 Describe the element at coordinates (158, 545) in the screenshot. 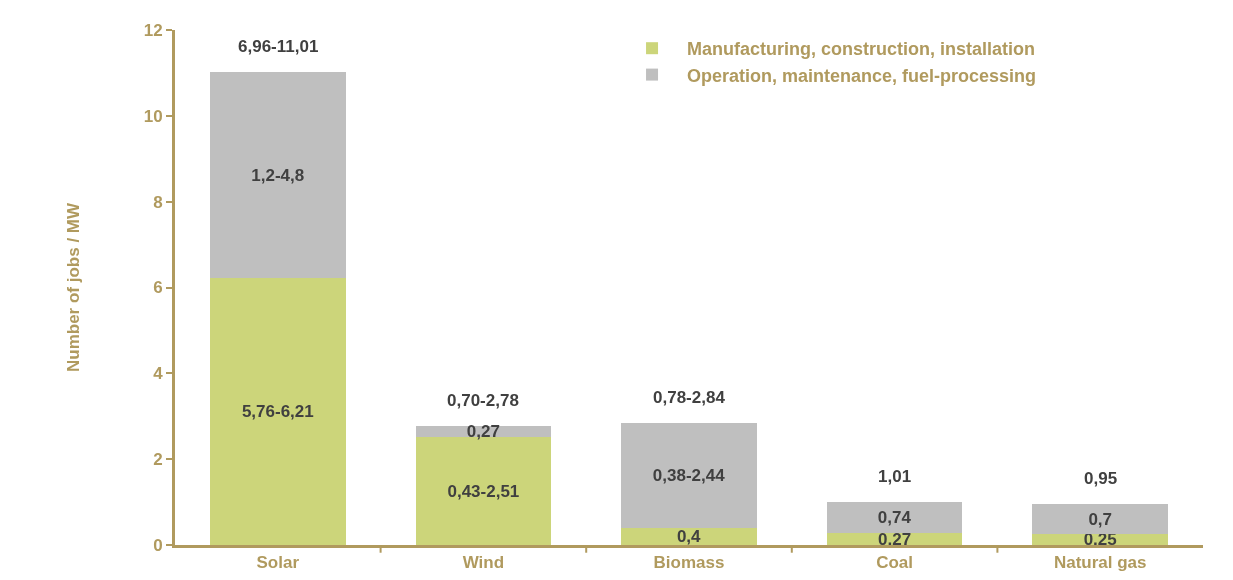

I see `y-tick-label: 0` at that location.